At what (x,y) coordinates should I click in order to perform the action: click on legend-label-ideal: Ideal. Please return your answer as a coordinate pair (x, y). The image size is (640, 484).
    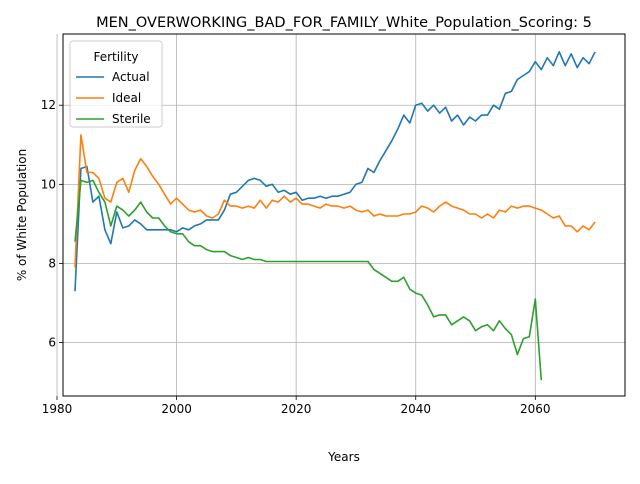
    Looking at the image, I should click on (126, 98).